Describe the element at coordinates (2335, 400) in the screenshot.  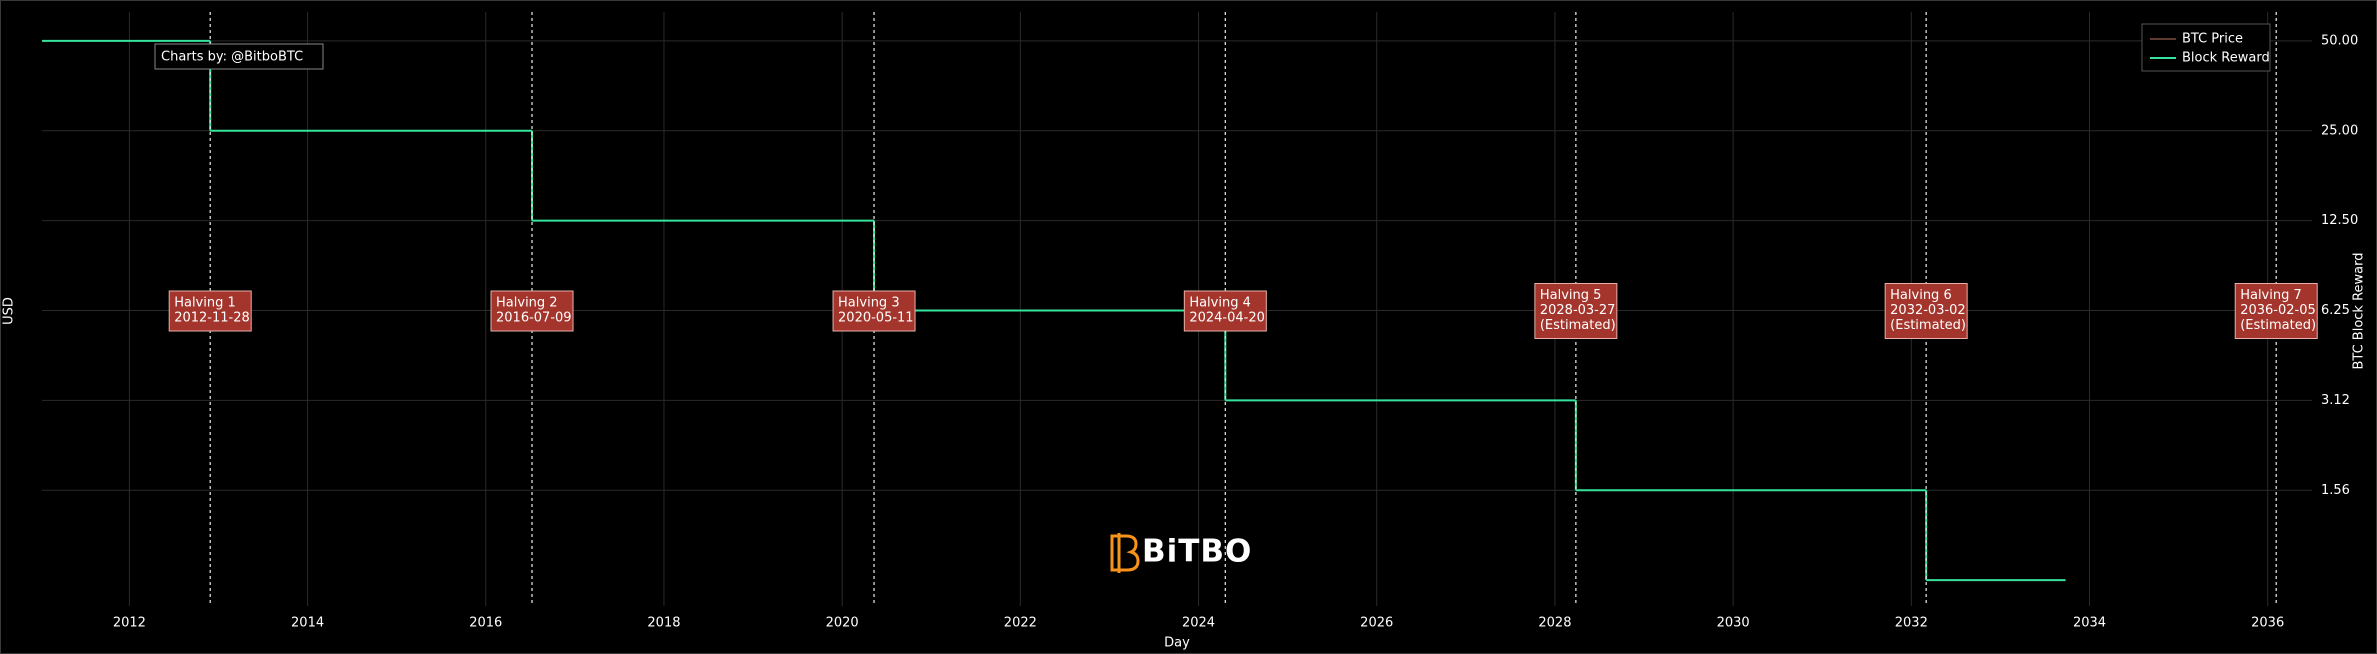
I see `y2-tick-label: 3.12` at that location.